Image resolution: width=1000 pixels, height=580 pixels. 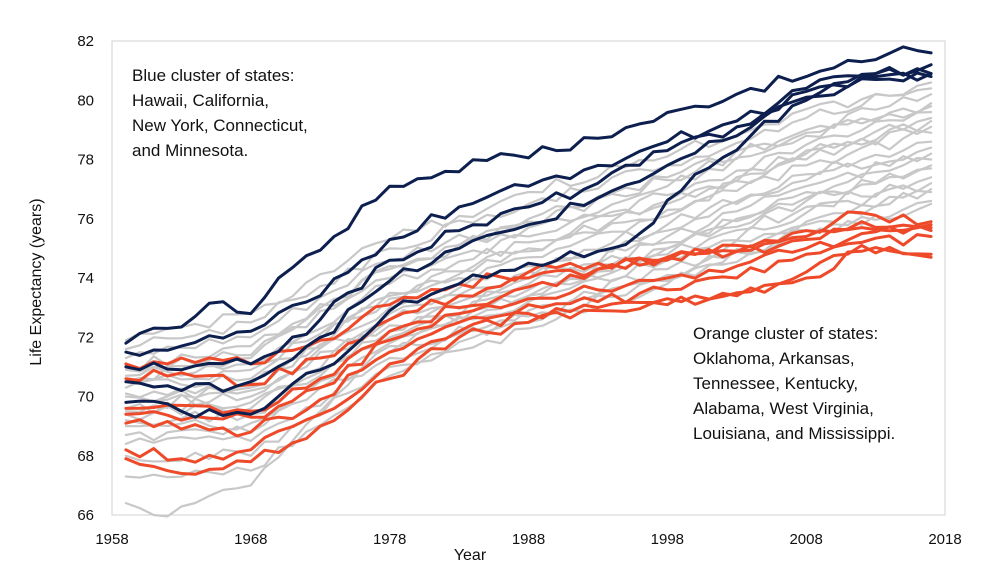 What do you see at coordinates (389, 539) in the screenshot?
I see `x-tick-label: 1978` at bounding box center [389, 539].